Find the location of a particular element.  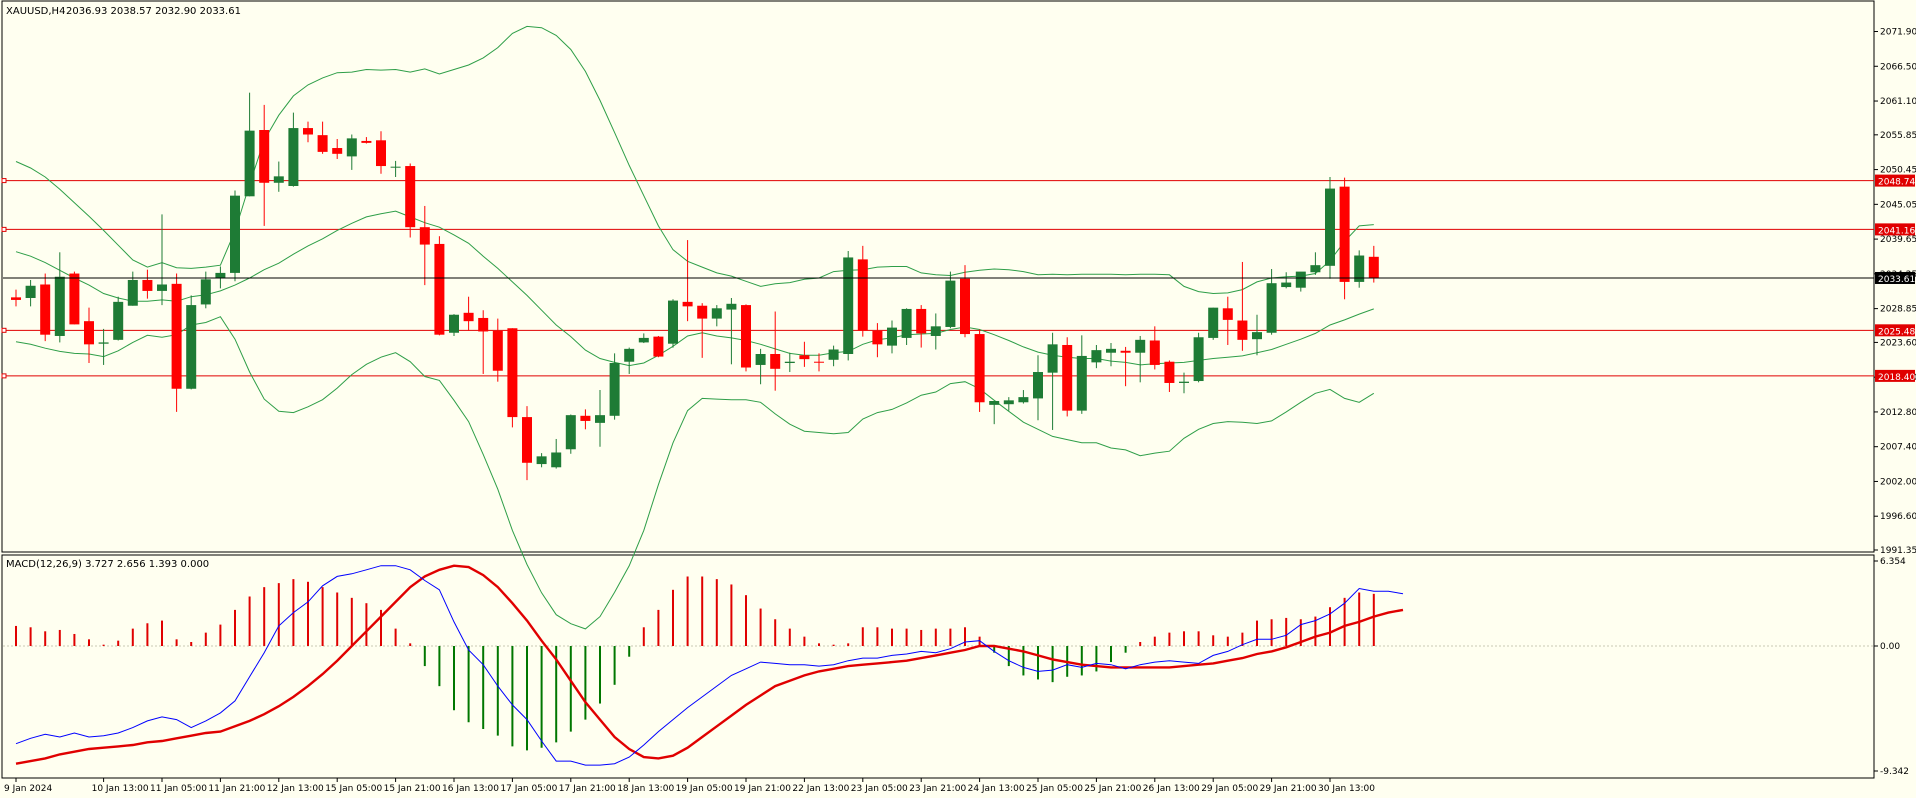

time-tick-label: 11 Jan 21:00 is located at coordinates (236, 789).